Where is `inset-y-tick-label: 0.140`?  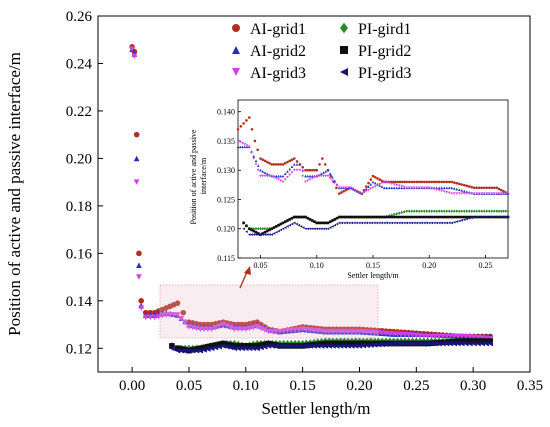 inset-y-tick-label: 0.140 is located at coordinates (226, 112).